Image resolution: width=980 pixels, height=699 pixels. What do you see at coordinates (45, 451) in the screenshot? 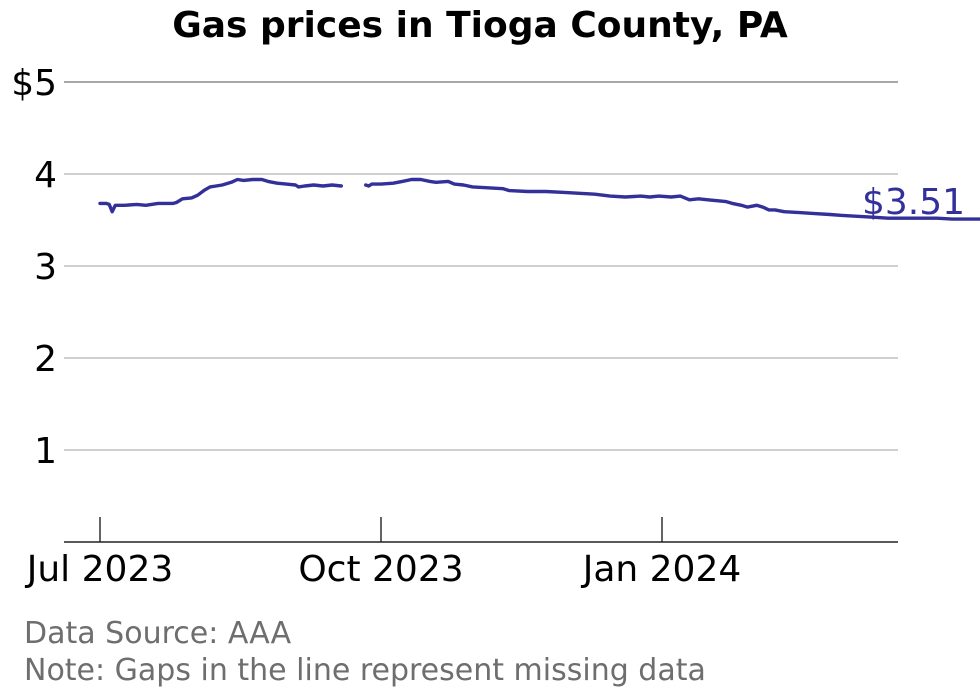
I see `y-tick-label-1: 1` at bounding box center [45, 451].